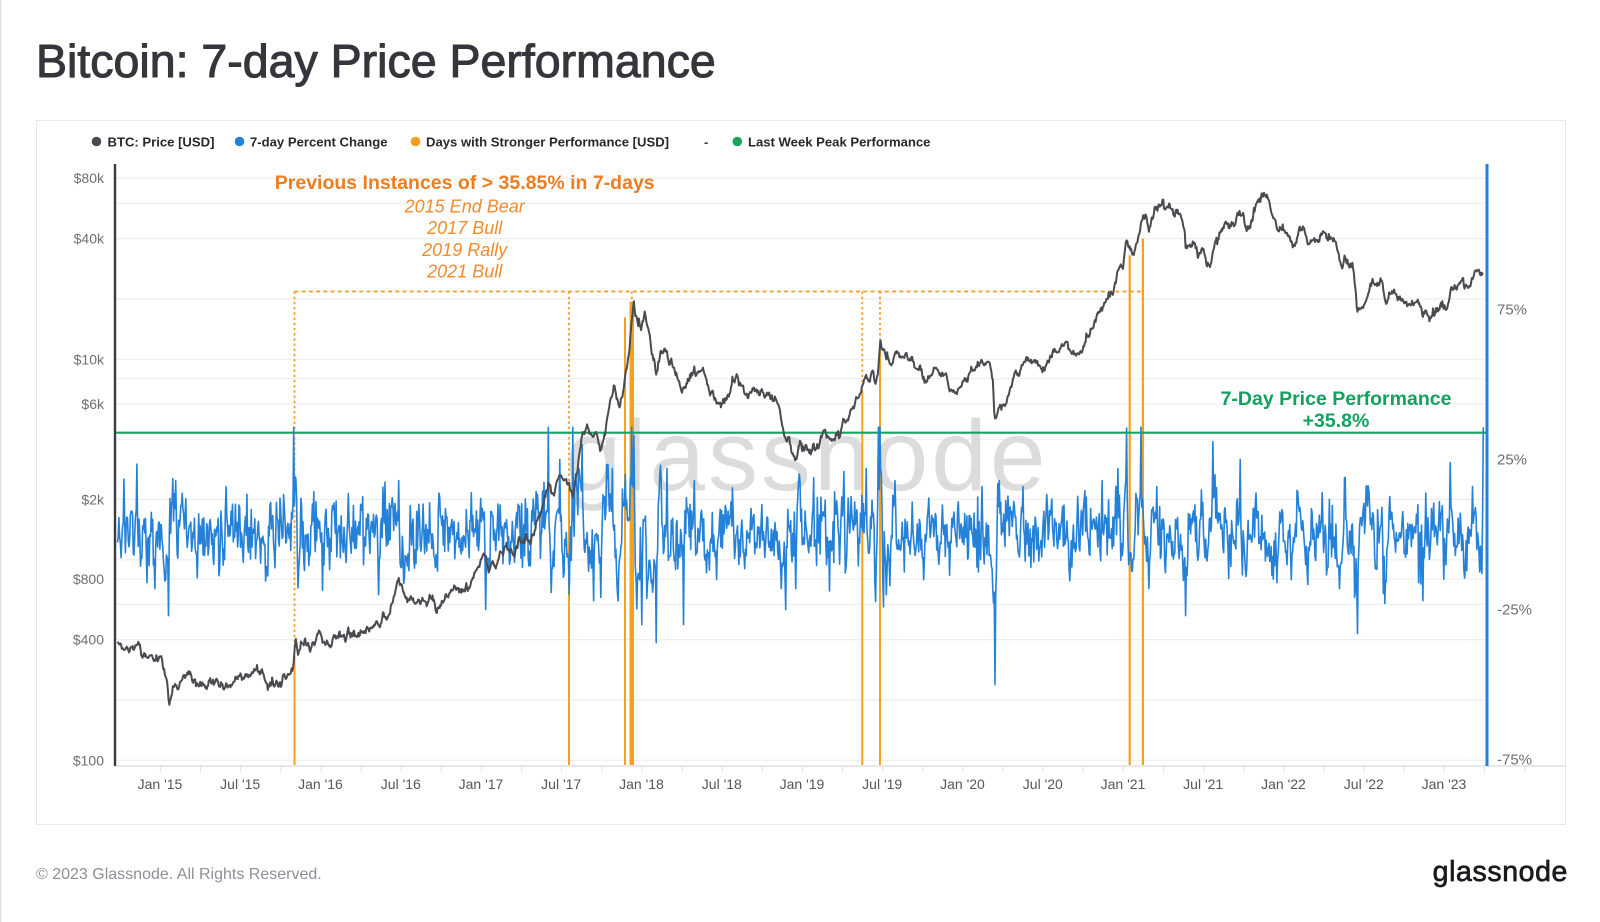 The image size is (1600, 922). I want to click on svg-text:Bitcoin: 7-day Price Performan: Bitcoin: 7-day Price Performance, so click(376, 61).